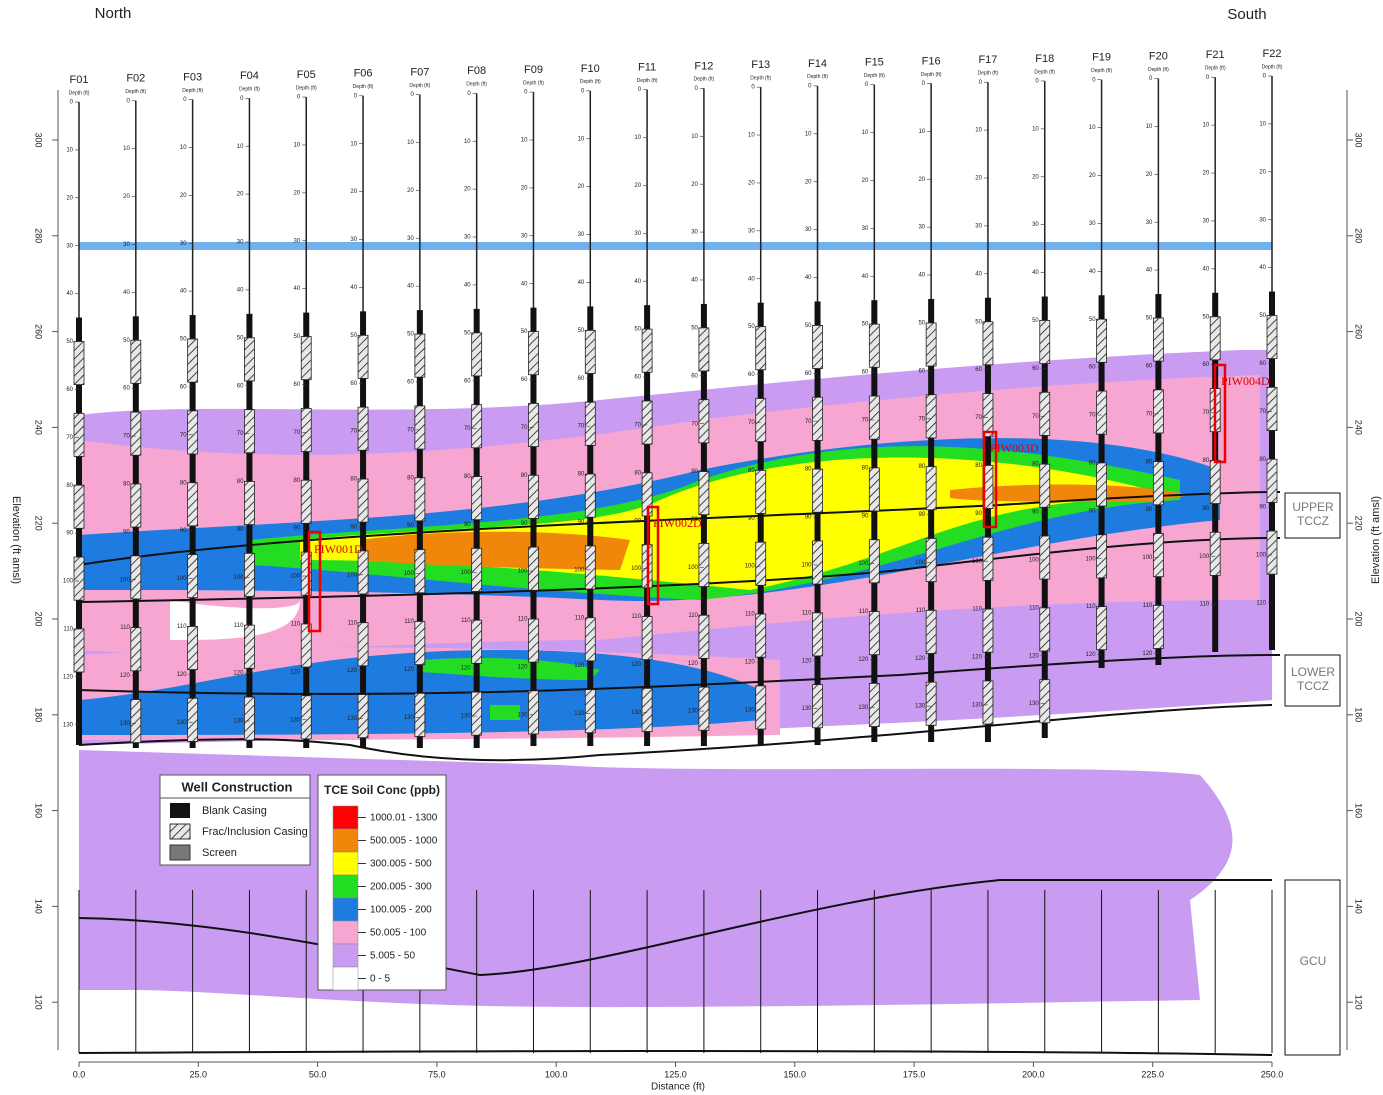 Image resolution: width=1383 pixels, height=1095 pixels. I want to click on zone-box, so click(1312, 967).